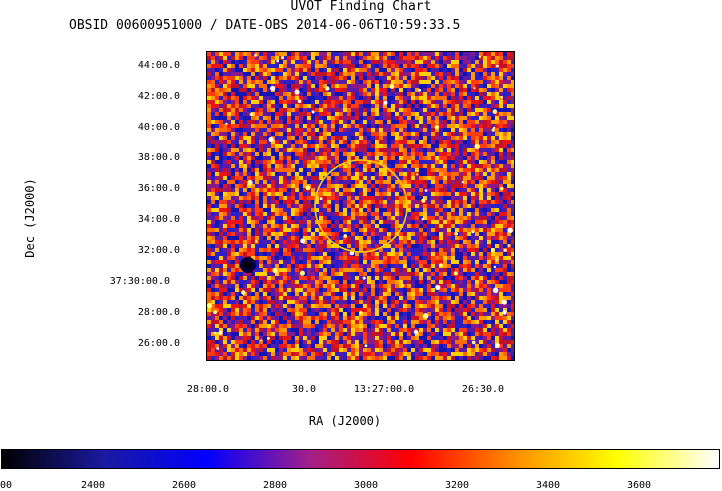 Image resolution: width=722 pixels, height=491 pixels. I want to click on colorbar-tick-label: 2400, so click(93, 485).